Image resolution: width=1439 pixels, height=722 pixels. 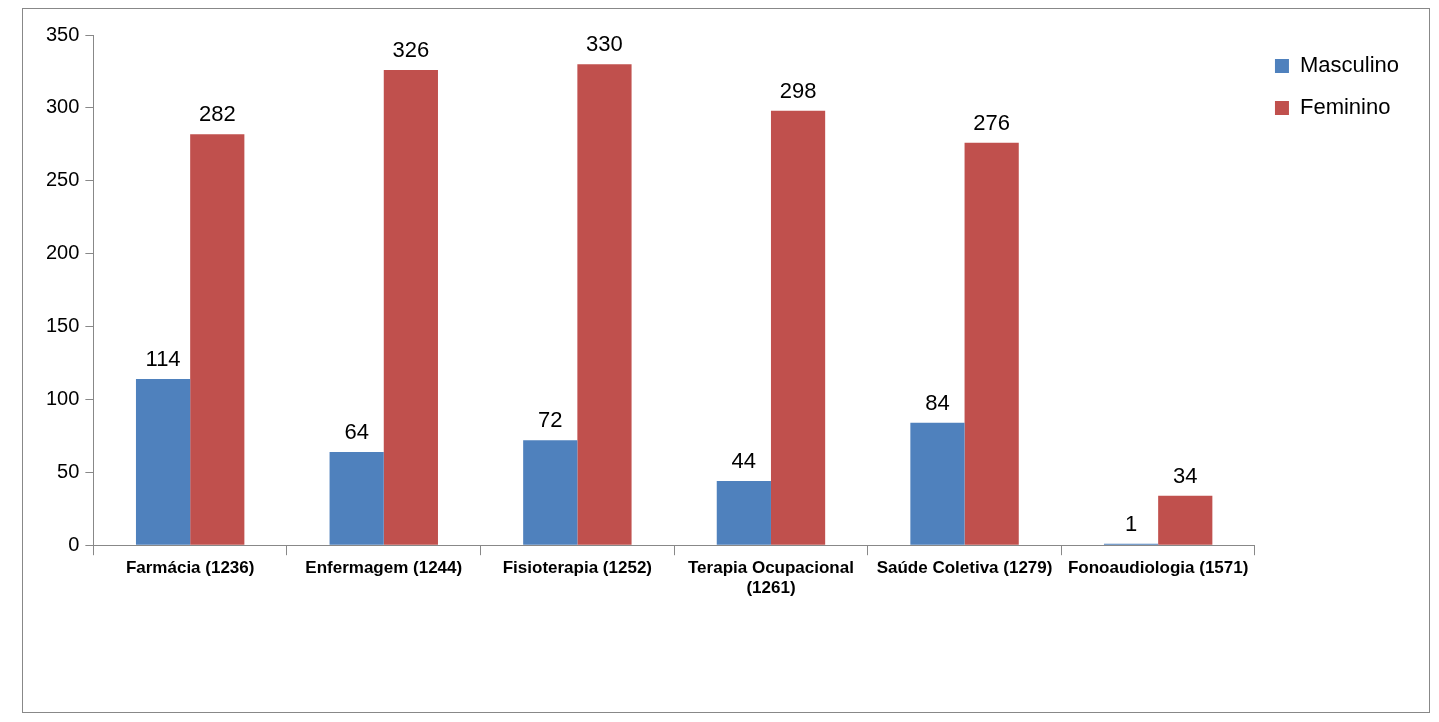 I want to click on x-tick-label: Enfermagem (1244), so click(x=384, y=568).